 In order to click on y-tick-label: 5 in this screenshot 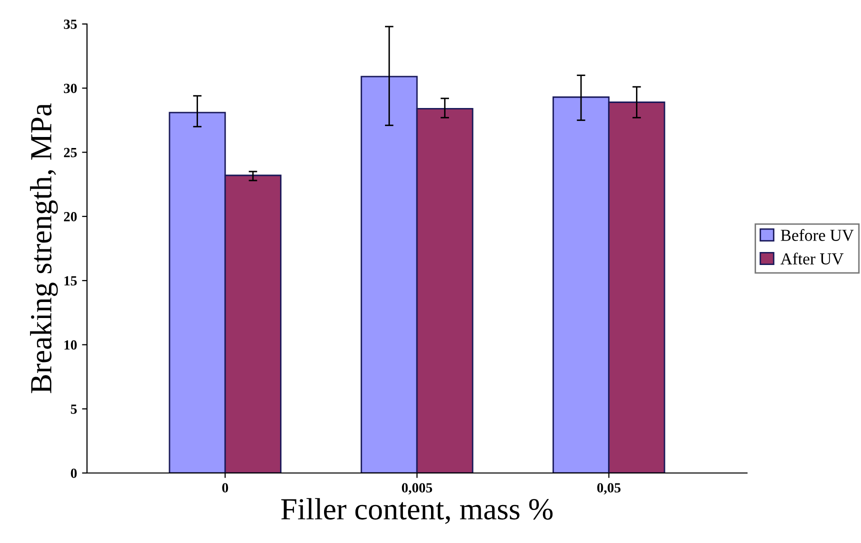, I will do `click(73, 409)`.